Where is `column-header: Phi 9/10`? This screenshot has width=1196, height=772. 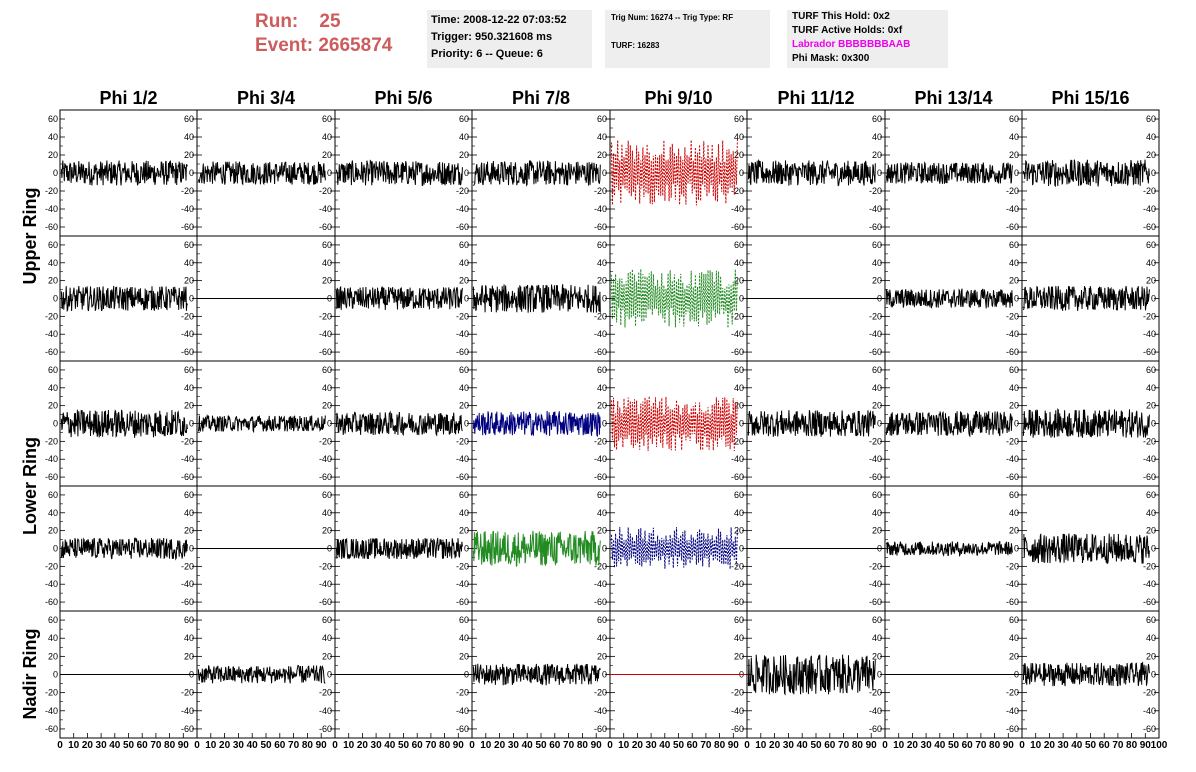
column-header: Phi 9/10 is located at coordinates (678, 98).